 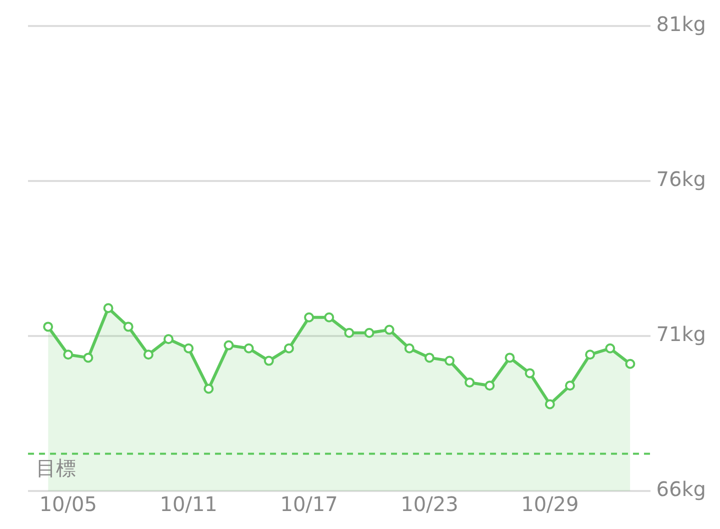 What do you see at coordinates (681, 334) in the screenshot?
I see `y-tick-label: 71kg` at bounding box center [681, 334].